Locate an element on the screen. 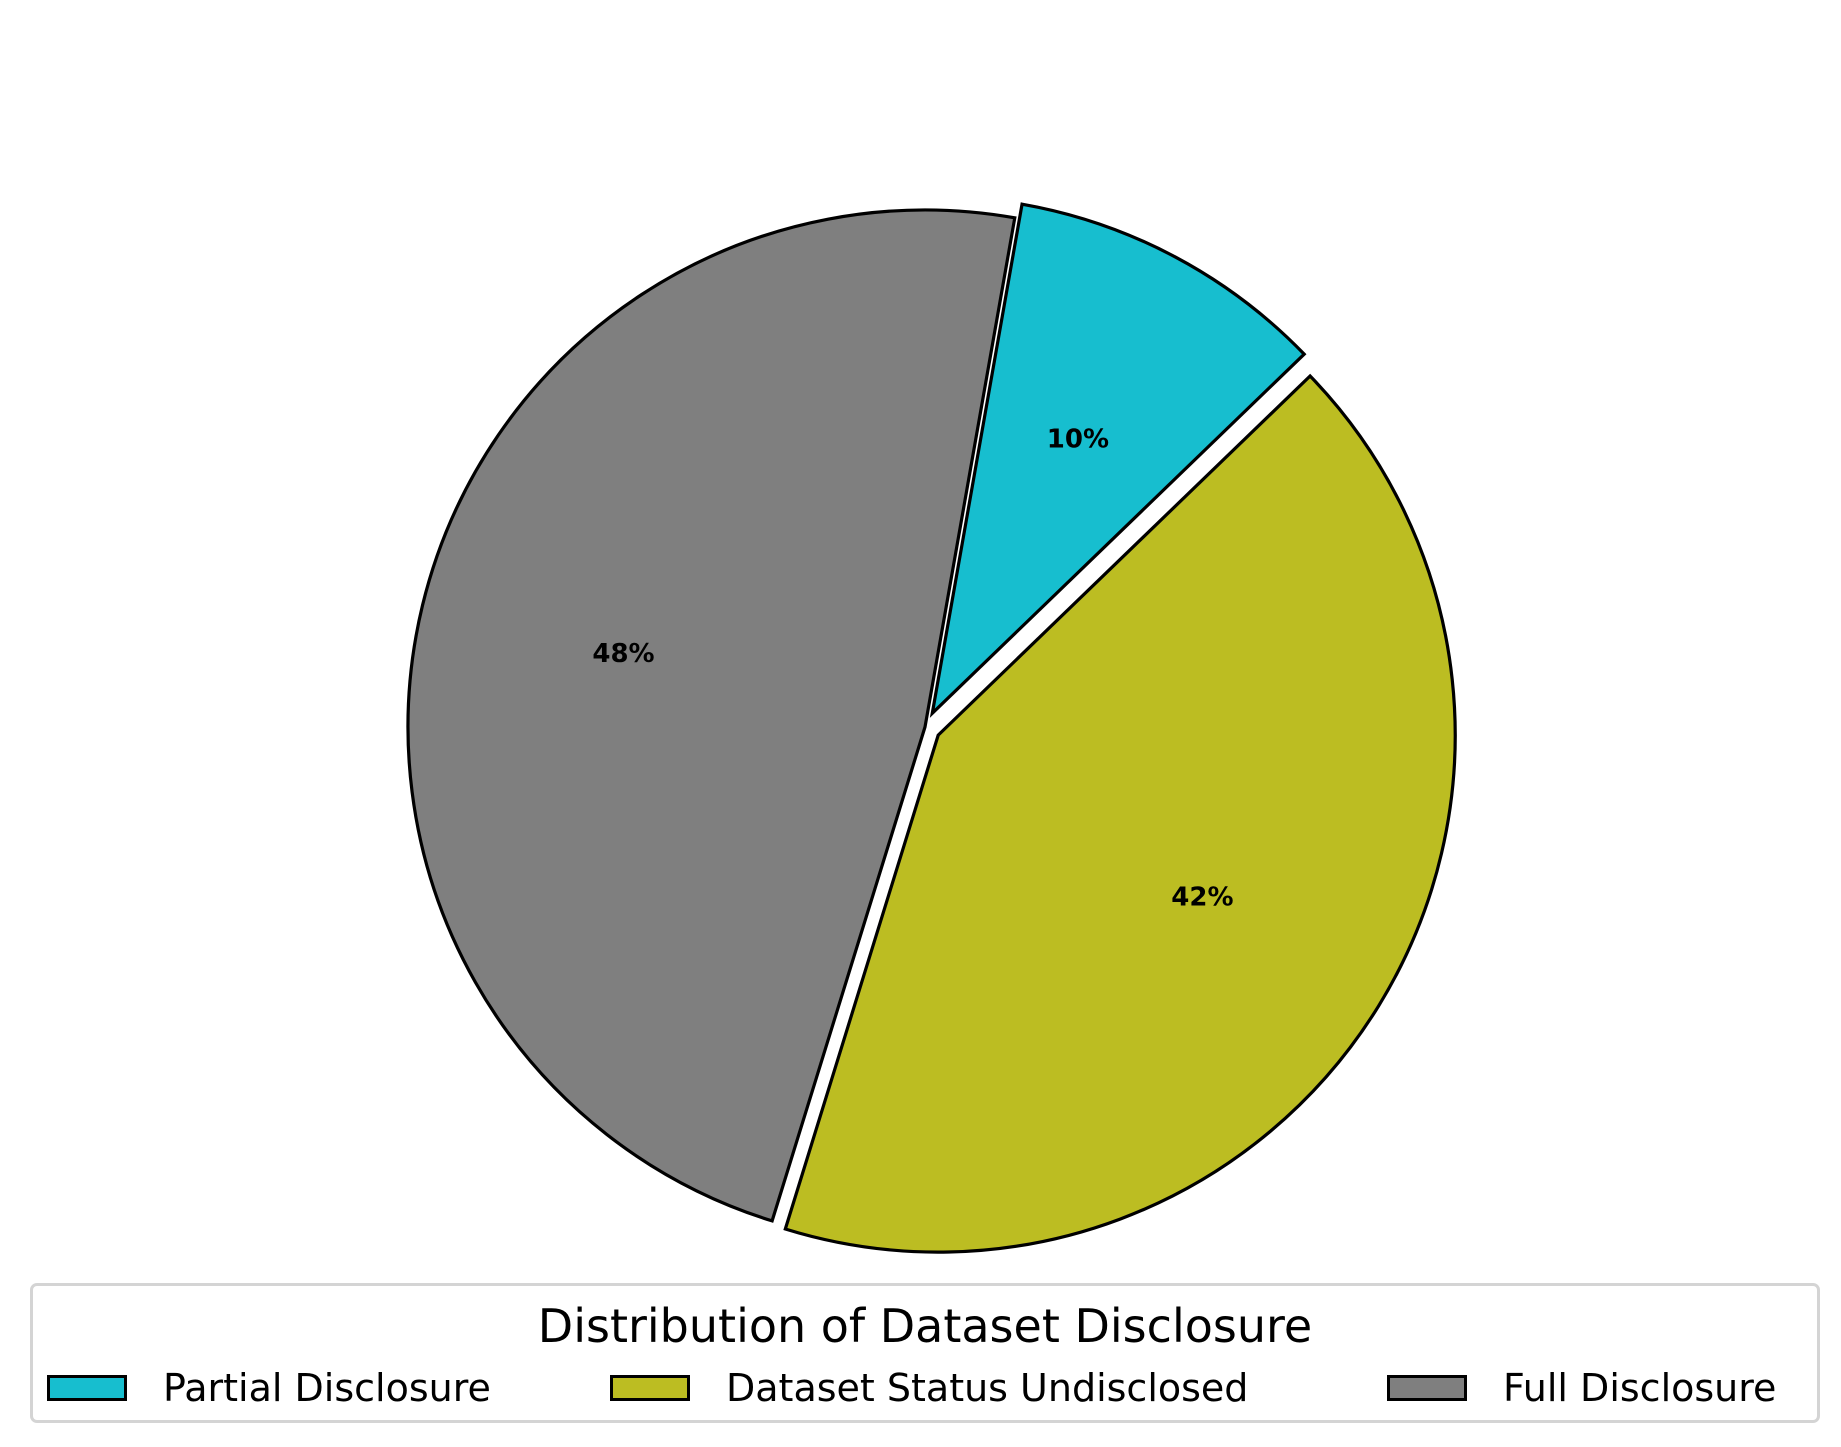 This screenshot has width=1841, height=1447. legend-label-dataset-status-undisclosed: Dataset Status Undisclosed is located at coordinates (987, 1388).